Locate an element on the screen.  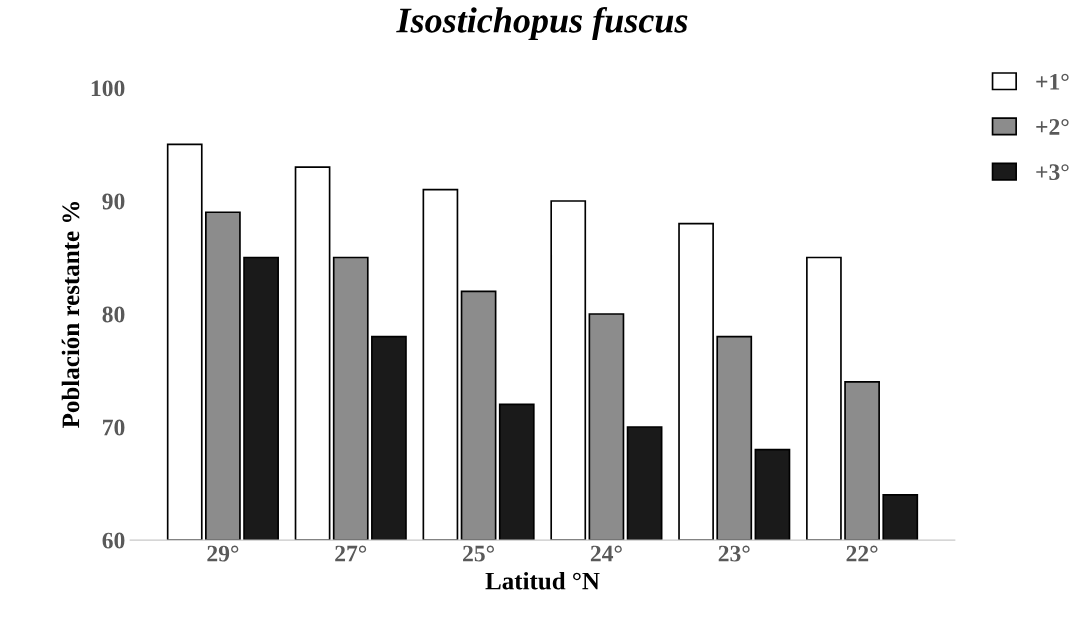
y-tick-label: 70 is located at coordinates (114, 427).